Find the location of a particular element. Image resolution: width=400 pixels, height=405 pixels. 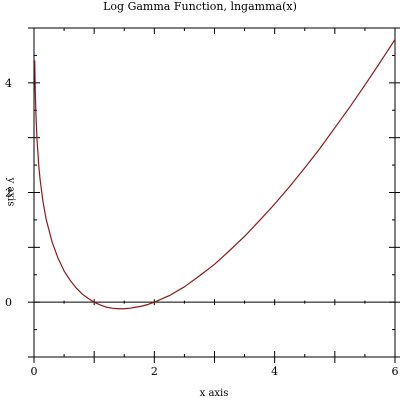

y-axis-label: y axis is located at coordinates (10, 192).